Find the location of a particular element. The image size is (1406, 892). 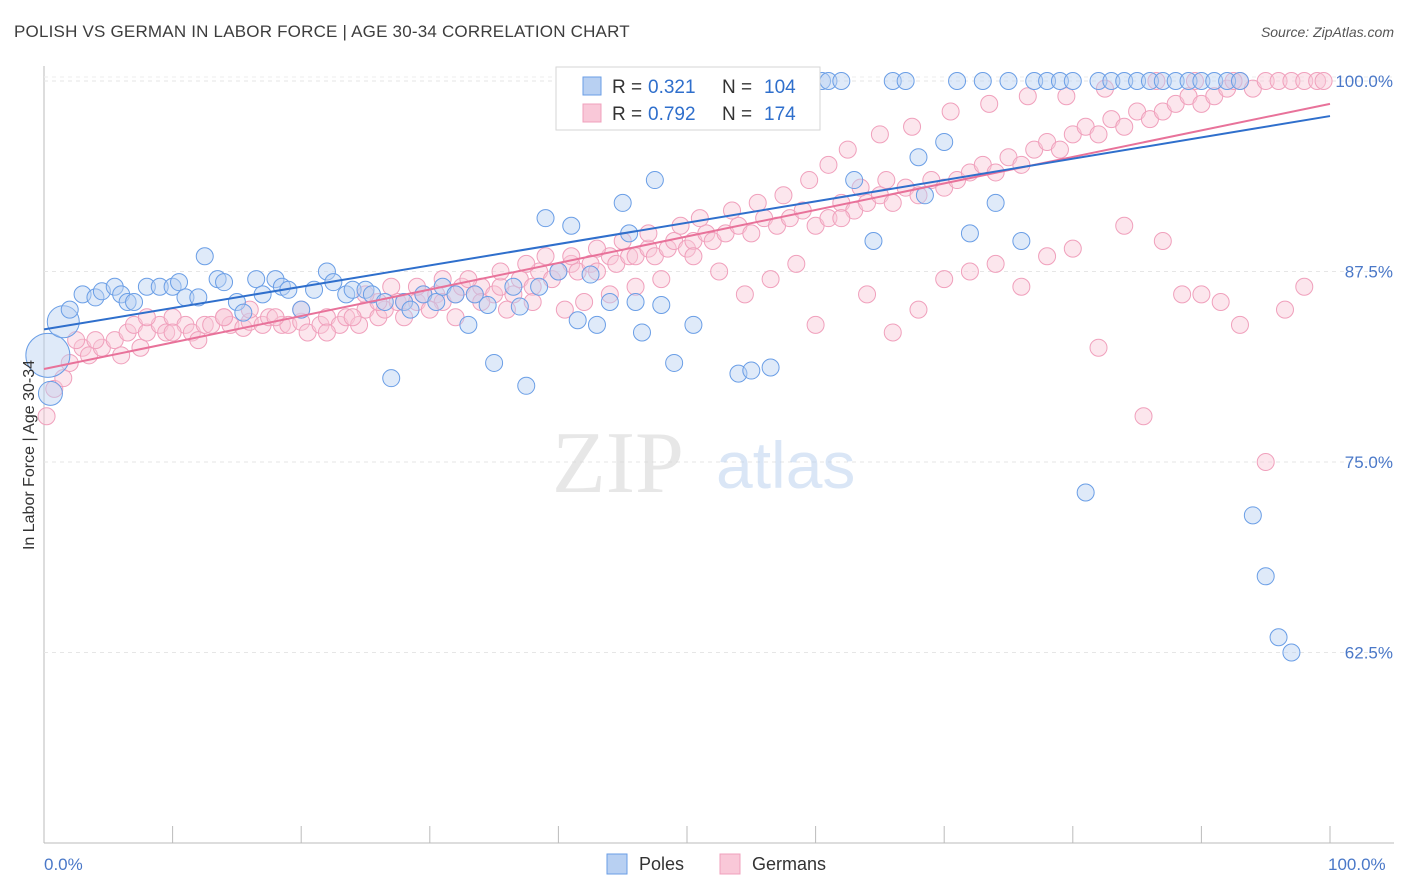

y-tick-label: 75.0% is located at coordinates (1369, 462).